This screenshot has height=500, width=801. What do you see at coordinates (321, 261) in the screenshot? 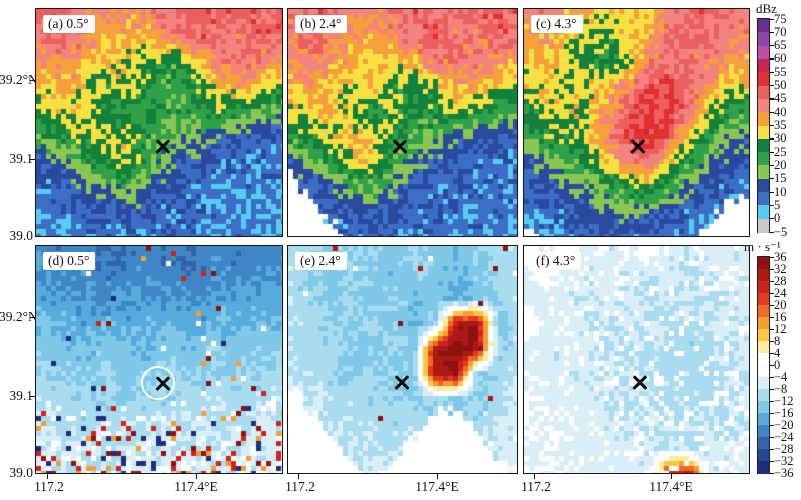
I see `panel-e-label: (e) 2.4°` at bounding box center [321, 261].